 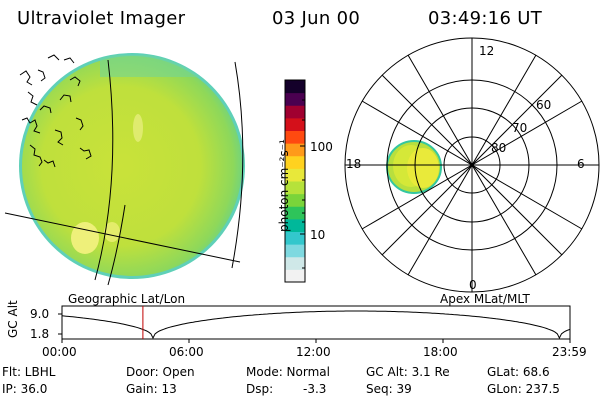 What do you see at coordinates (581, 164) in the screenshot?
I see `mlt-label-6: 6` at bounding box center [581, 164].